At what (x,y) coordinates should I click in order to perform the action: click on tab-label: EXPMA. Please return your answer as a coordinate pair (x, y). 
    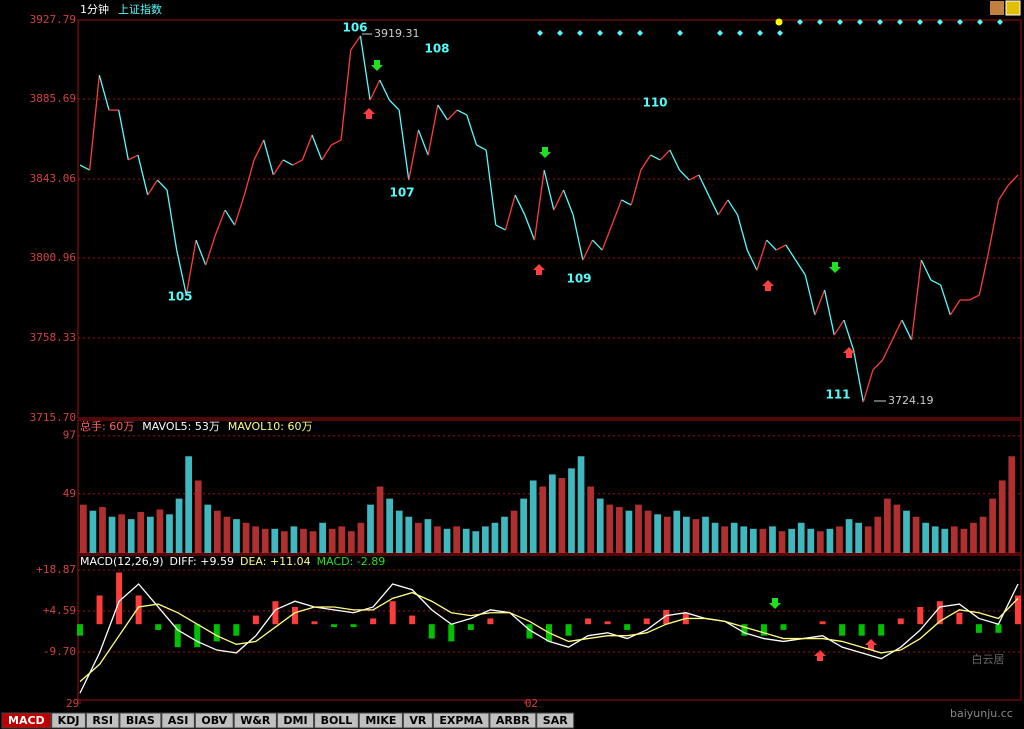
    Looking at the image, I should click on (461, 720).